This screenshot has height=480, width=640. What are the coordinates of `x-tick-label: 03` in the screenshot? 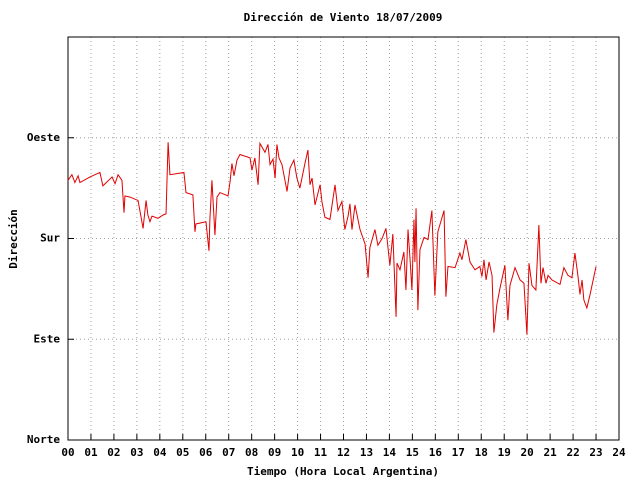 It's located at (136, 452).